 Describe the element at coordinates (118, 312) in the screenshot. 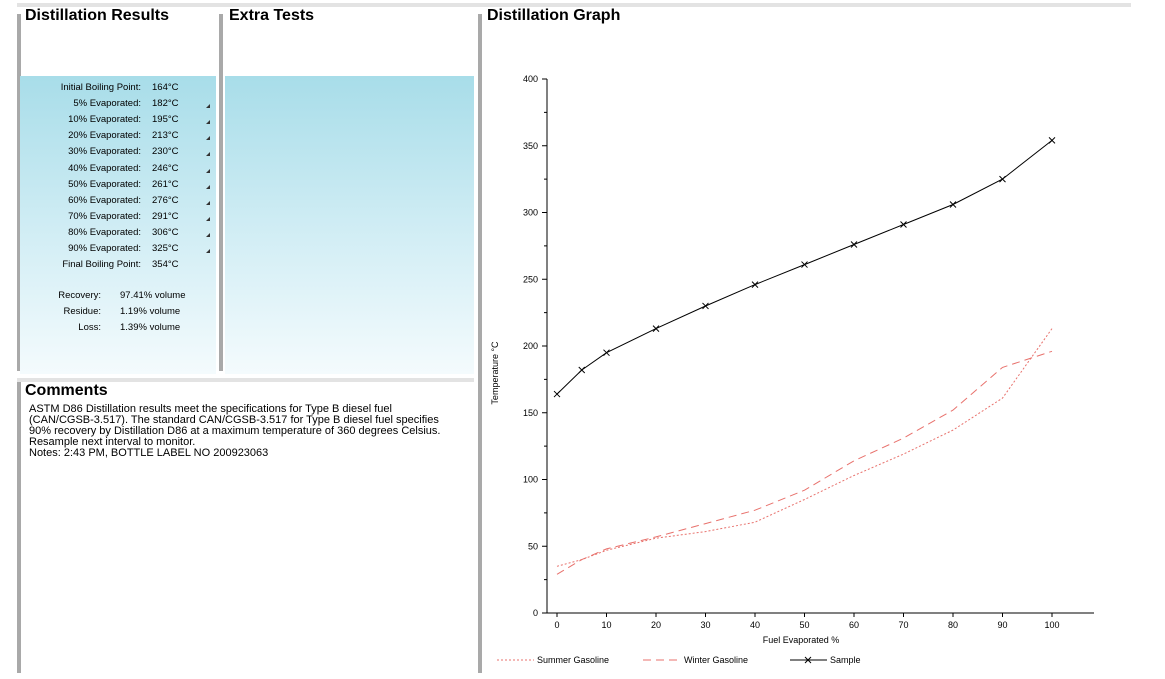

I see `recovery-row: Residue: 1.19% volume` at that location.